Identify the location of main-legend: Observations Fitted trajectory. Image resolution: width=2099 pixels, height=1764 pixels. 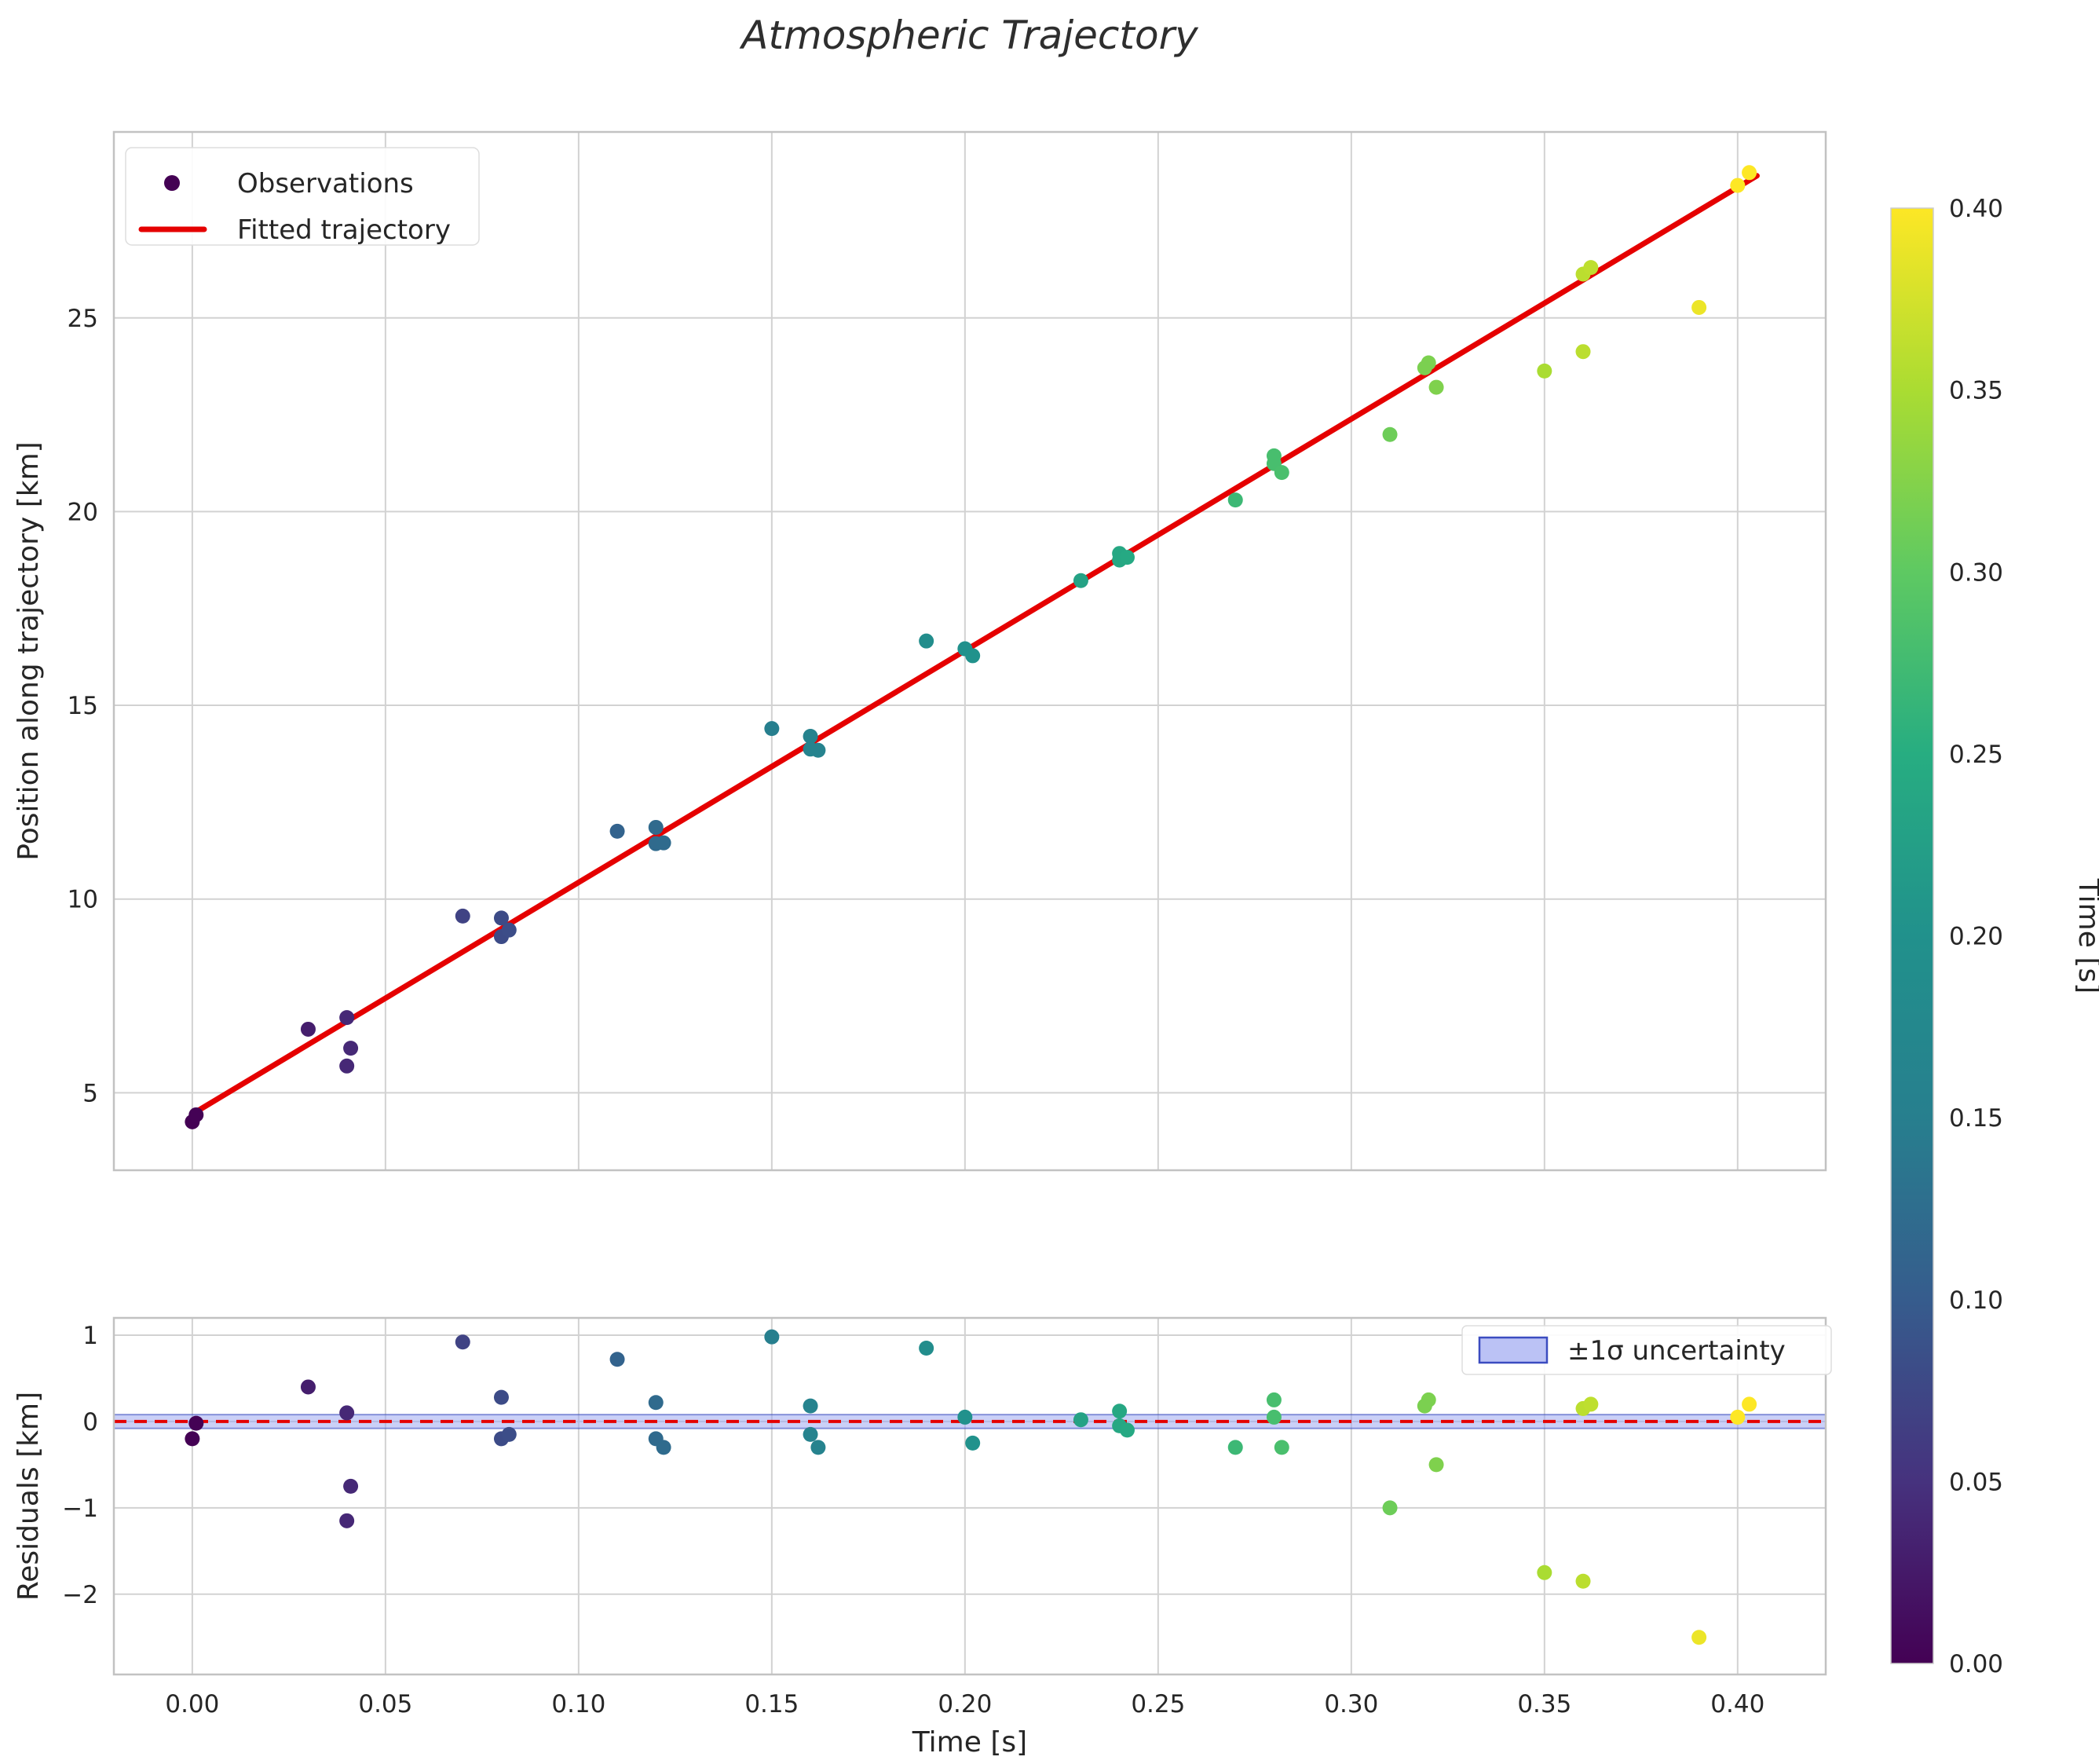
(302, 197).